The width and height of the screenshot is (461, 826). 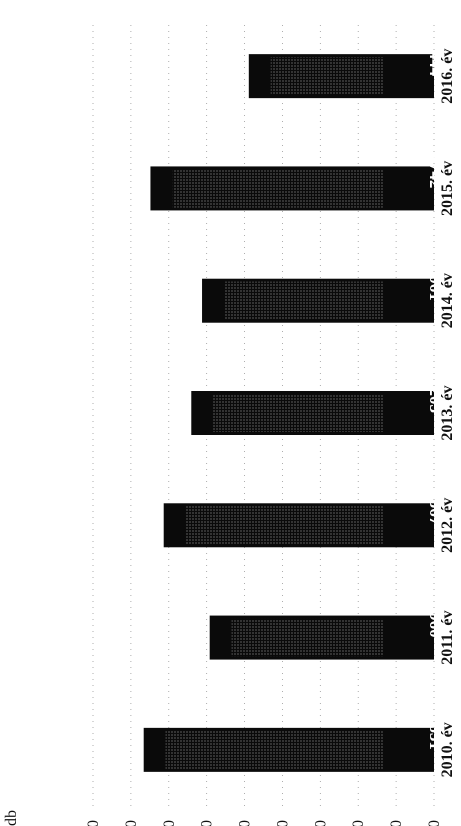 What do you see at coordinates (396, 823) in the screenshot?
I see `y-tick-label: 500` at bounding box center [396, 823].